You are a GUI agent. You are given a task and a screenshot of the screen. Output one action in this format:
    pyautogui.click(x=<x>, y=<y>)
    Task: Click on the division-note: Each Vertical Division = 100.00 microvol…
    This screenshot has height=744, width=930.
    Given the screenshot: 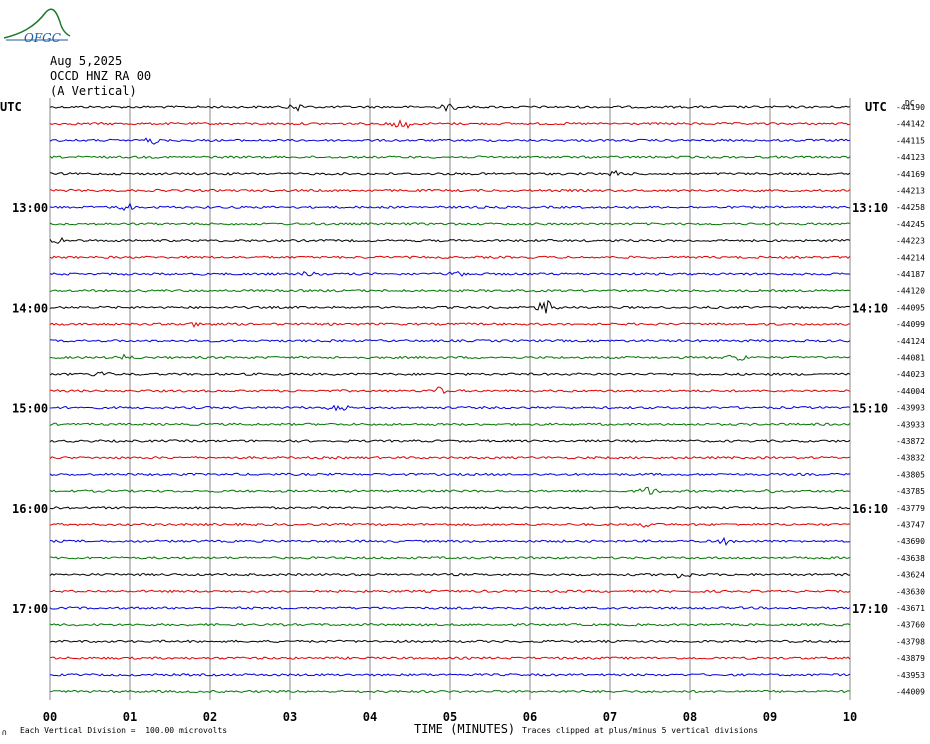 What is the action you would take?
    pyautogui.click(x=124, y=730)
    